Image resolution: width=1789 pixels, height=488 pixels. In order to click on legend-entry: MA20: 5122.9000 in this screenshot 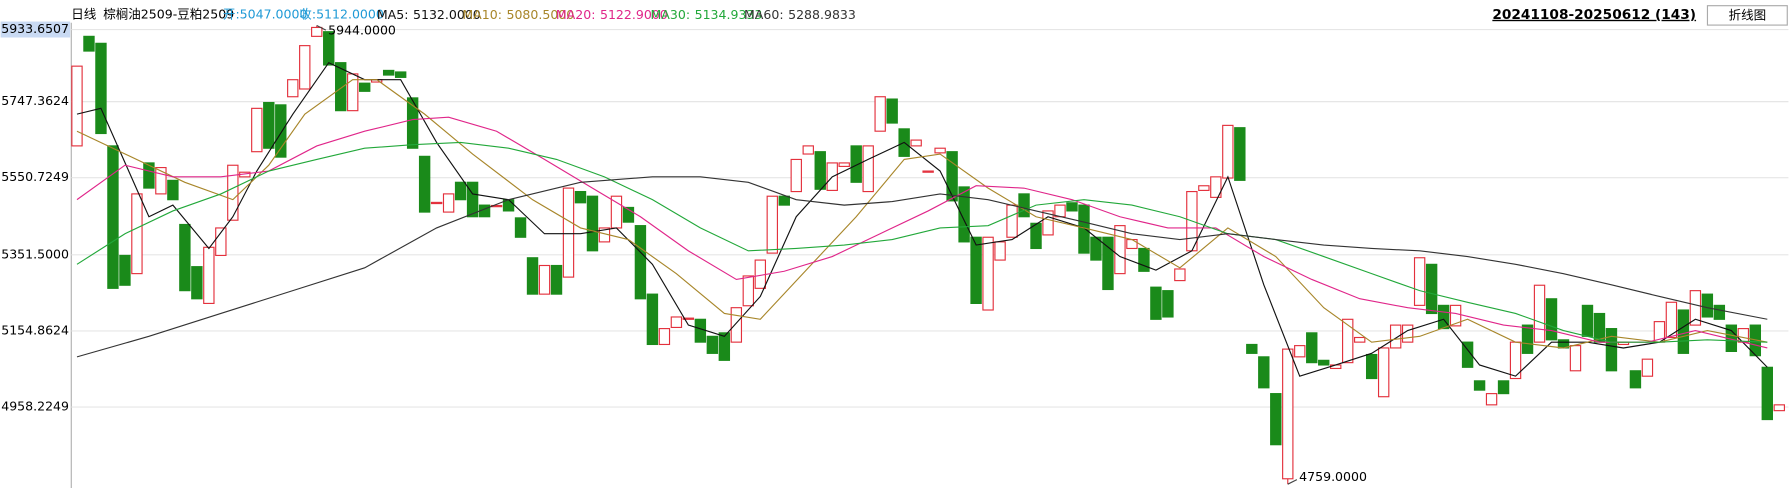, I will do `click(612, 13)`.